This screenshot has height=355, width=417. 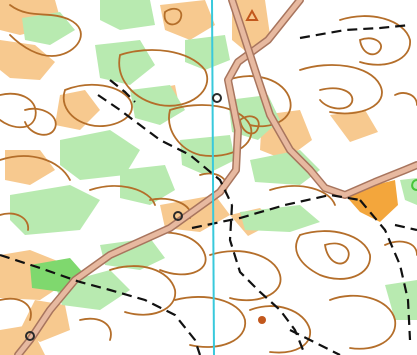 I want to click on edge-mark-green, so click(x=414, y=185).